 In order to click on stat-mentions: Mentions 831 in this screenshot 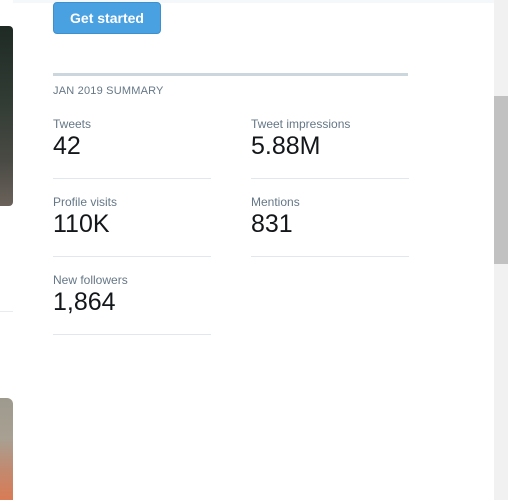, I will do `click(330, 217)`.